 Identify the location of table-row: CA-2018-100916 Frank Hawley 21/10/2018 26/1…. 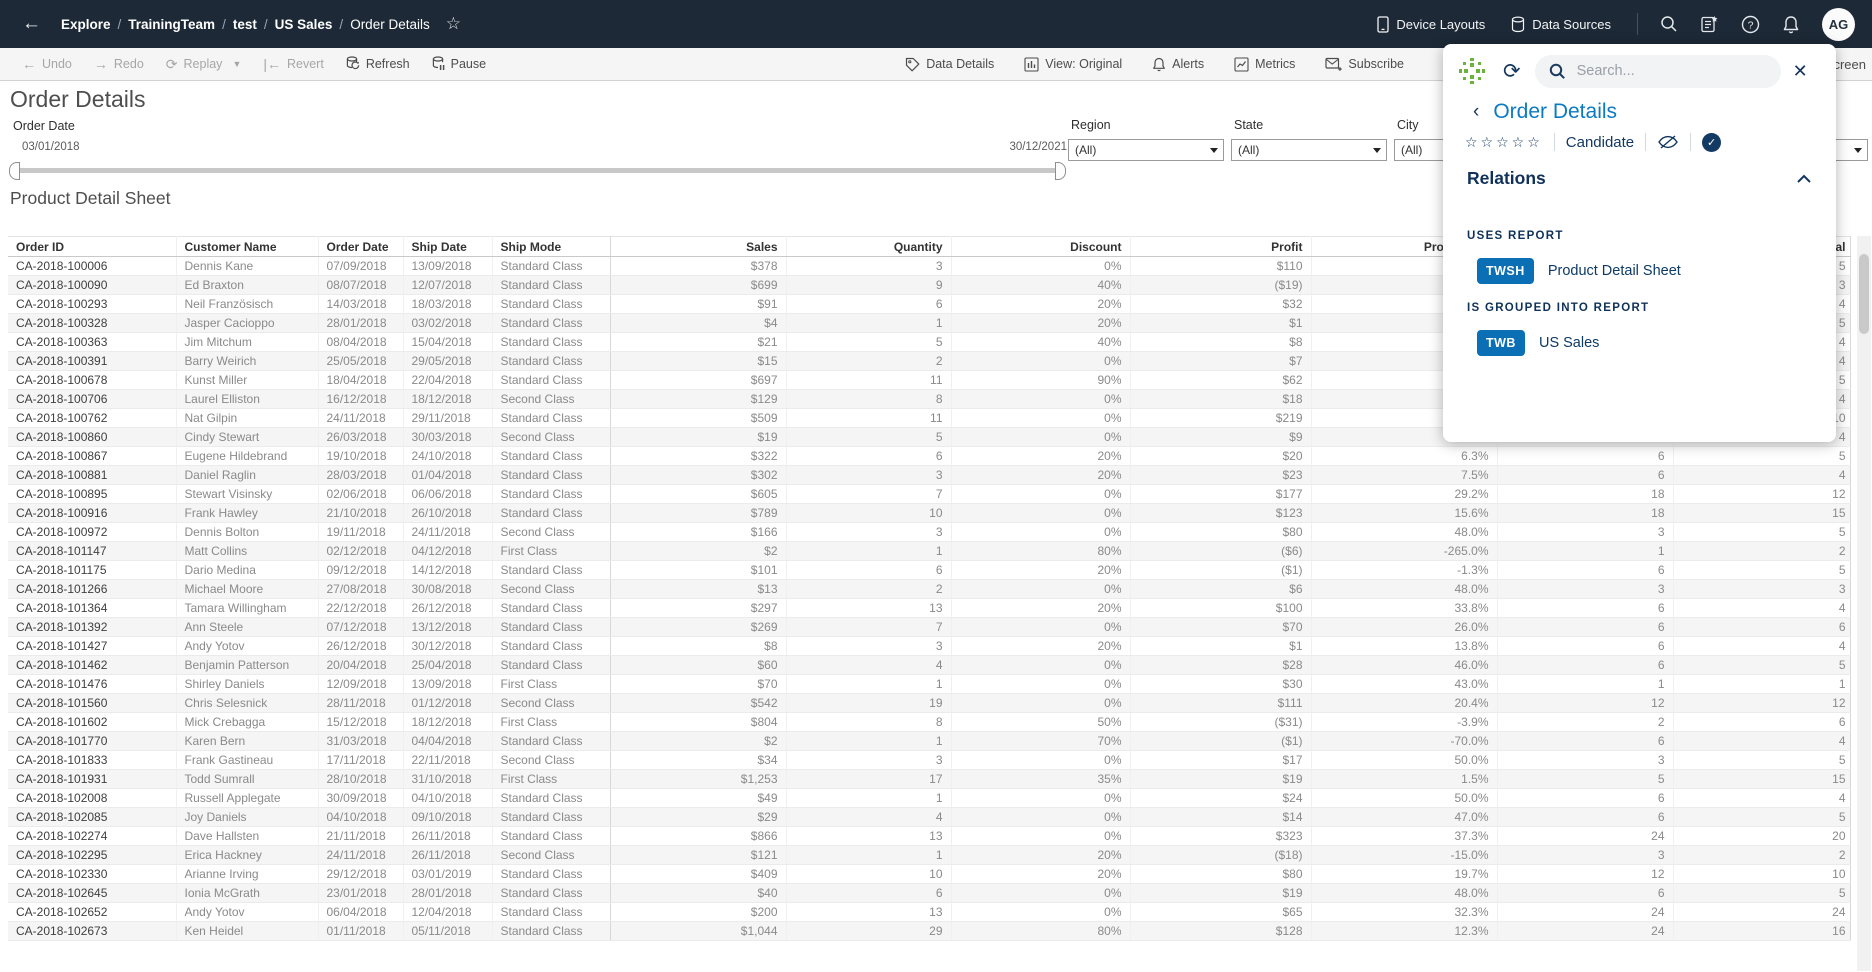
(929, 513).